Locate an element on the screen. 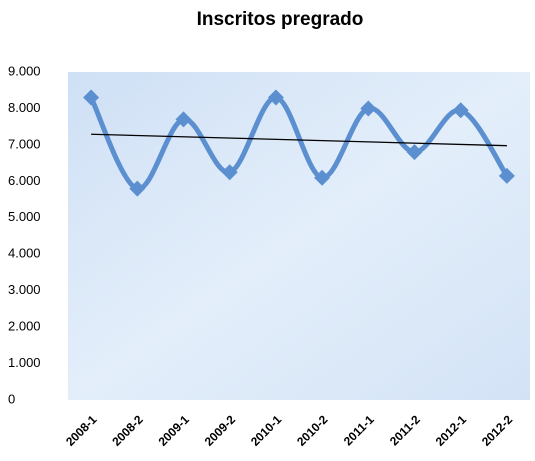 The image size is (535, 461). x-tick-label: 2009-2 is located at coordinates (220, 430).